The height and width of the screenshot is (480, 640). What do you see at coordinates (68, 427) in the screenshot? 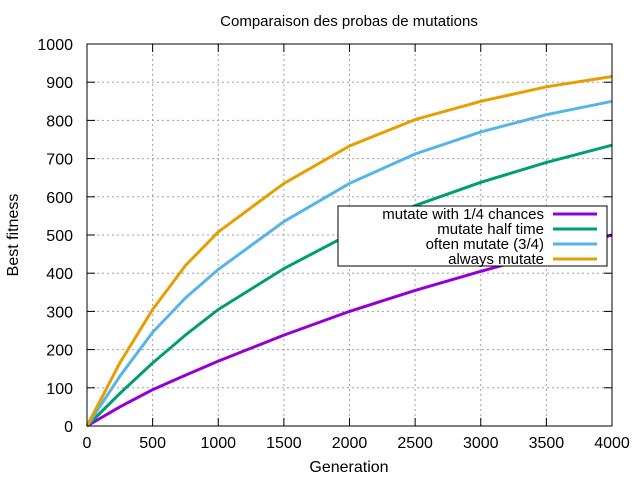
I see `y-tick-label: 0` at bounding box center [68, 427].